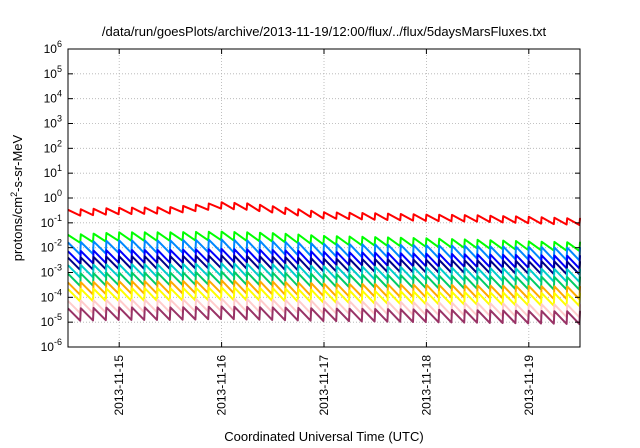  I want to click on y-tick-label: 10⁻¹, so click(51, 221).